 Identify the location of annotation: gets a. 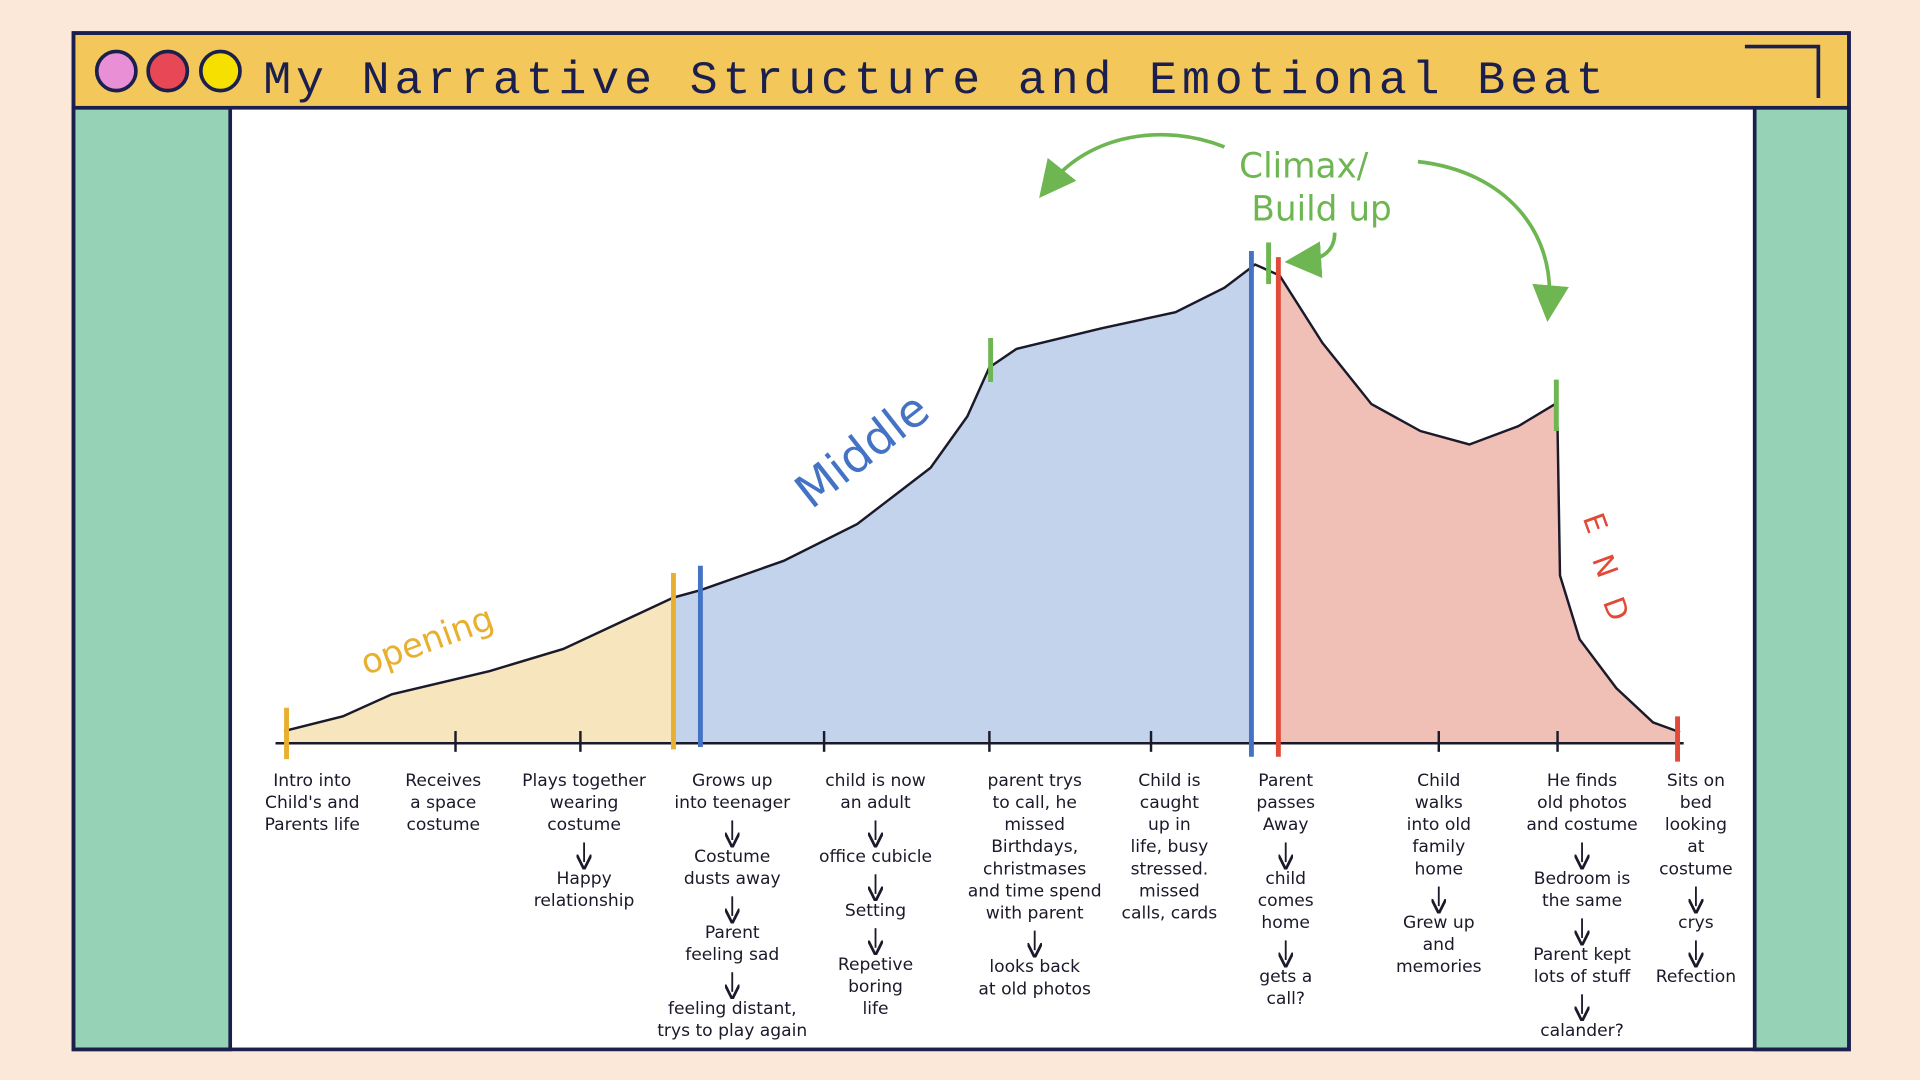
(1285, 977).